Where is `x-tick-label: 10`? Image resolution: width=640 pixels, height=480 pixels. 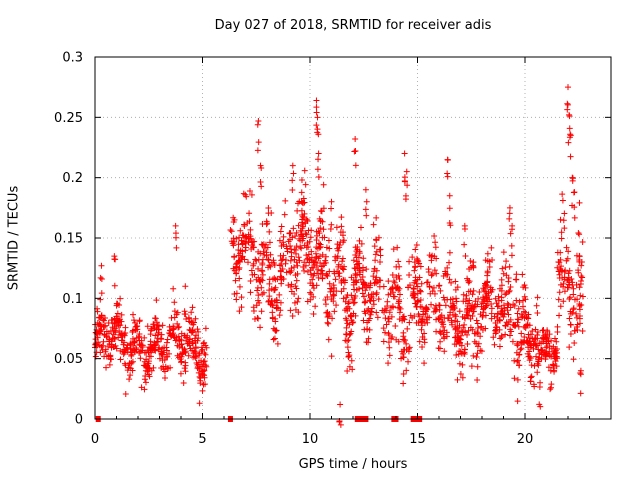 x-tick-label: 10 is located at coordinates (310, 439).